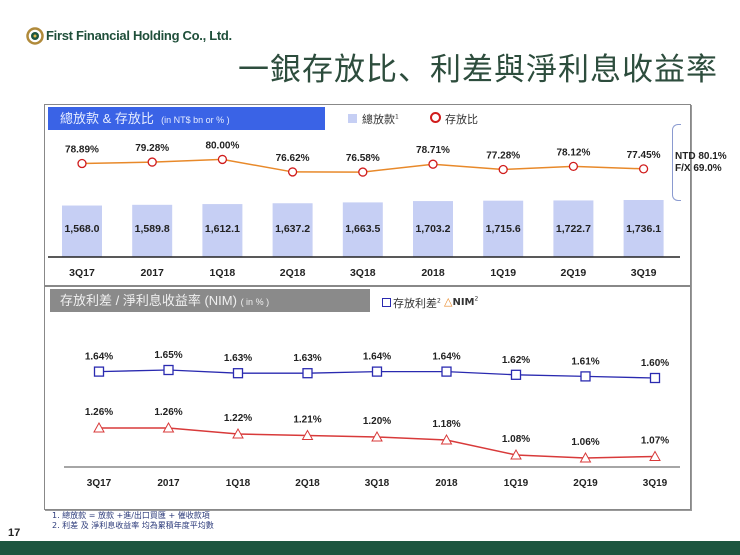  Describe the element at coordinates (446, 424) in the screenshot. I see `nim-value-label: 1.18%` at that location.